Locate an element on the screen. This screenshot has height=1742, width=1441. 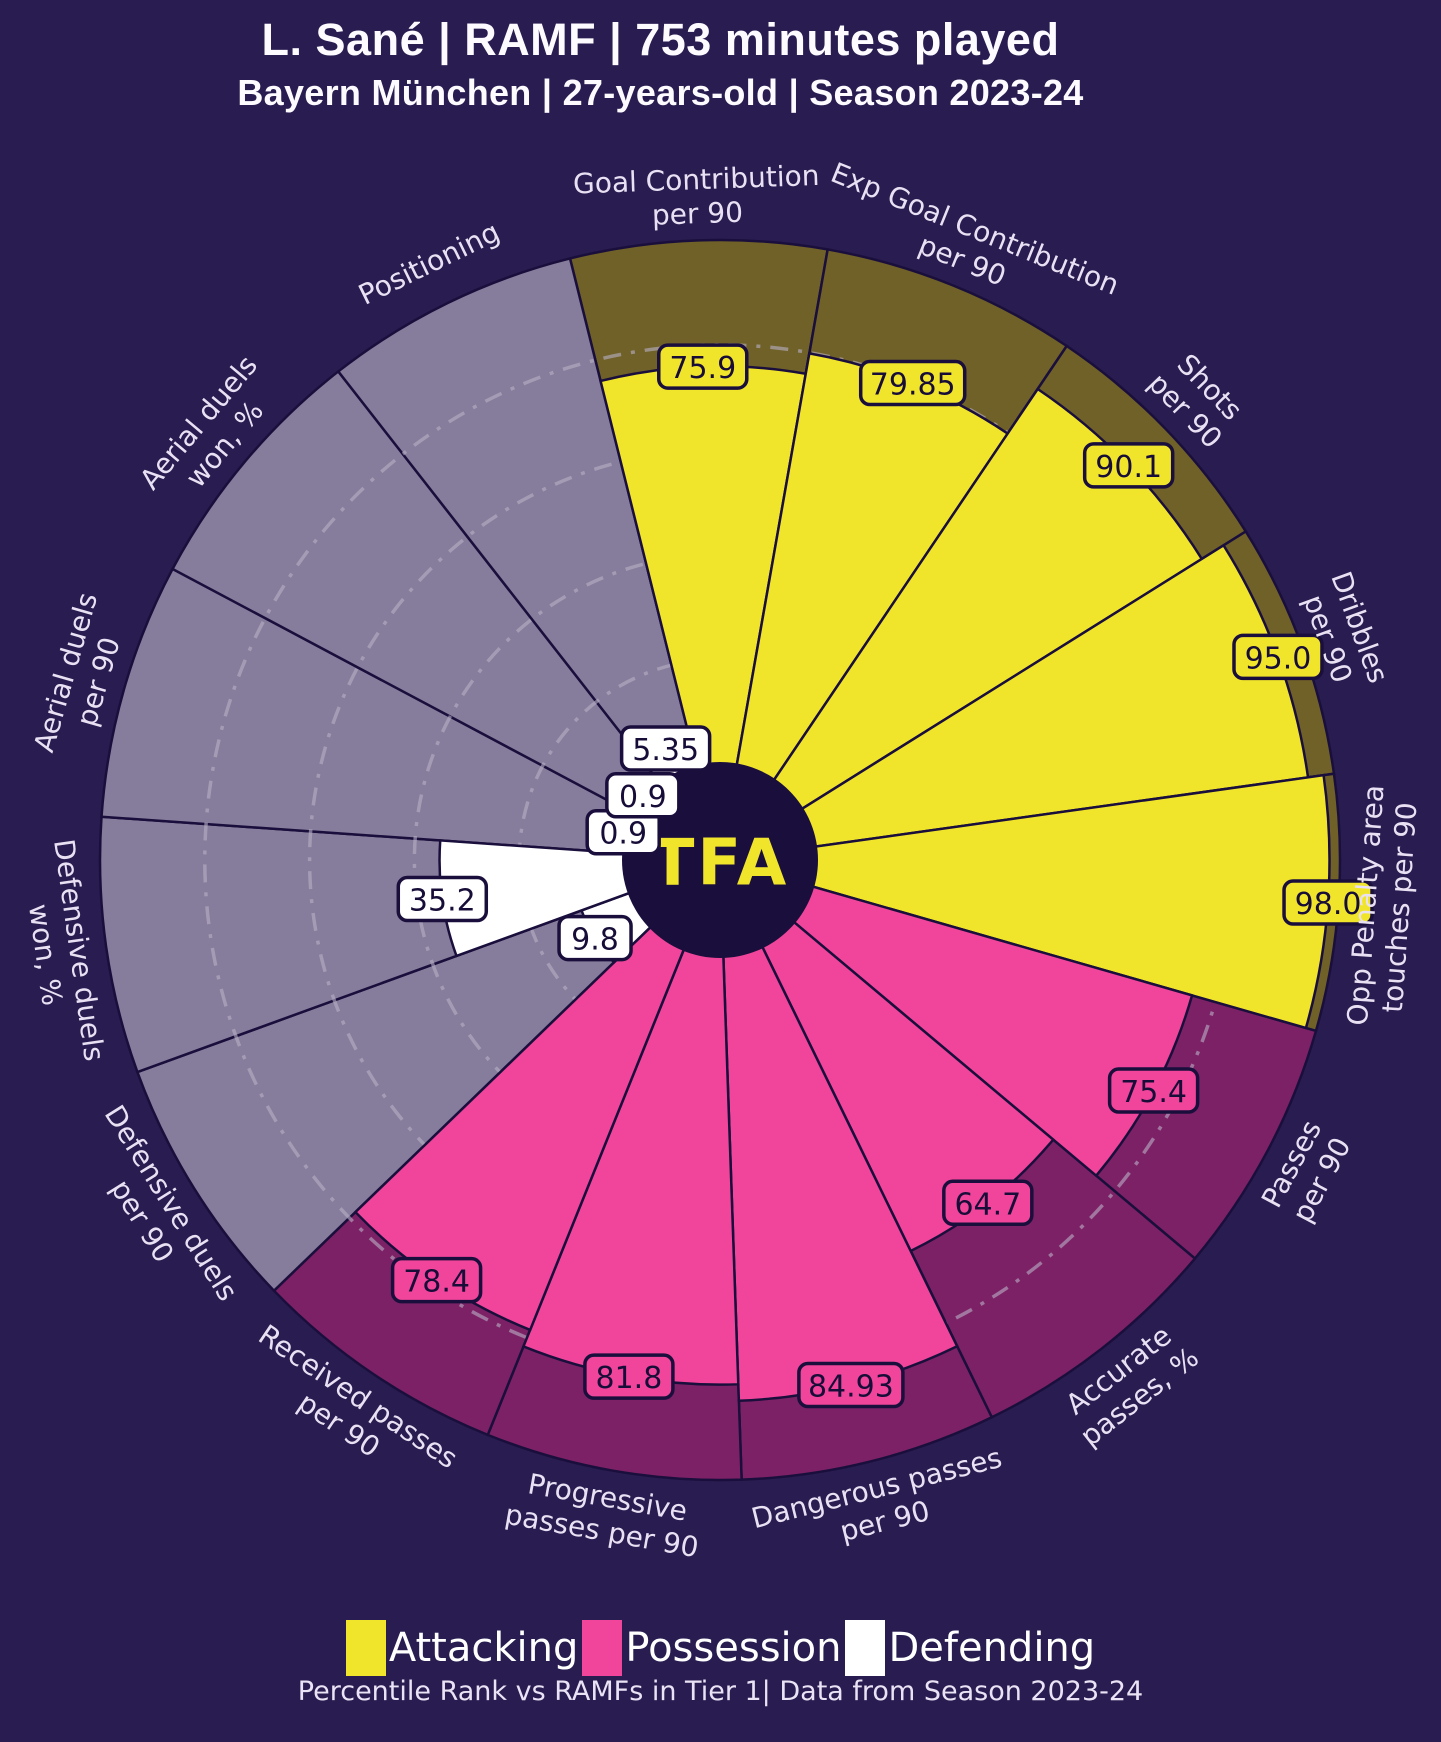
value-badge-1: 79.85 is located at coordinates (912, 383).